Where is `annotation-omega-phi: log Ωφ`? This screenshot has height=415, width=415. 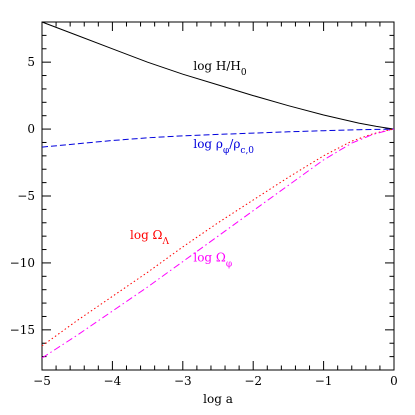 annotation-omega-phi: log Ωφ is located at coordinates (212, 260).